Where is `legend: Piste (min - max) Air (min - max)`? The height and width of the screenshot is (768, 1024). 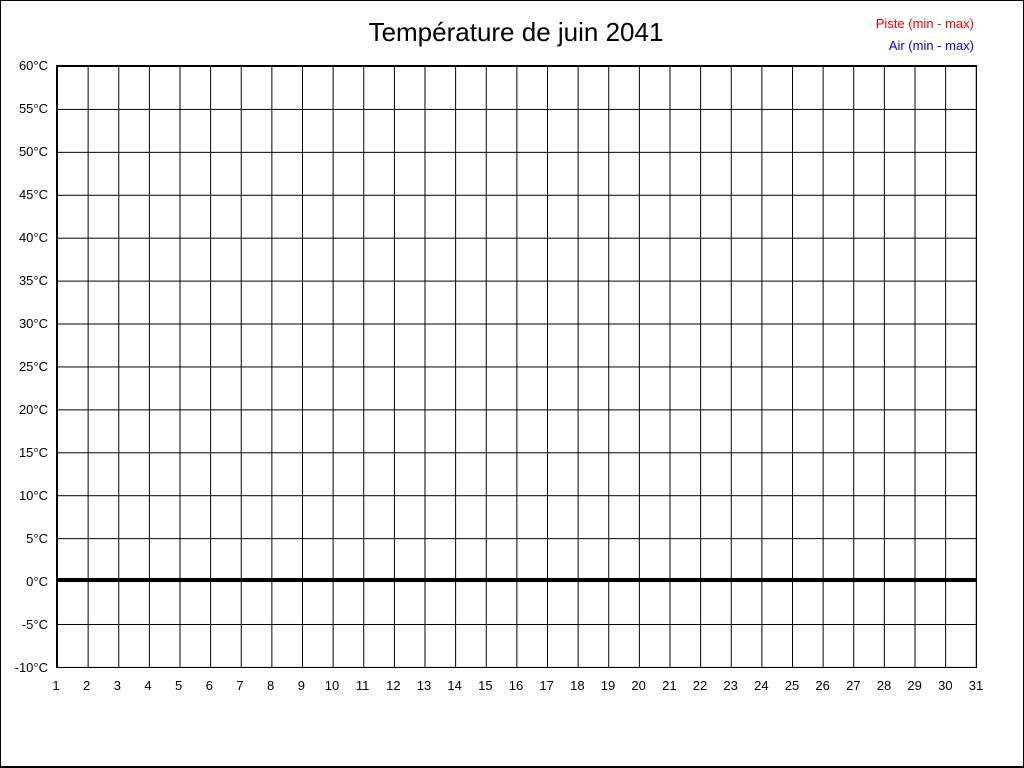
legend: Piste (min - max) Air (min - max) is located at coordinates (925, 35).